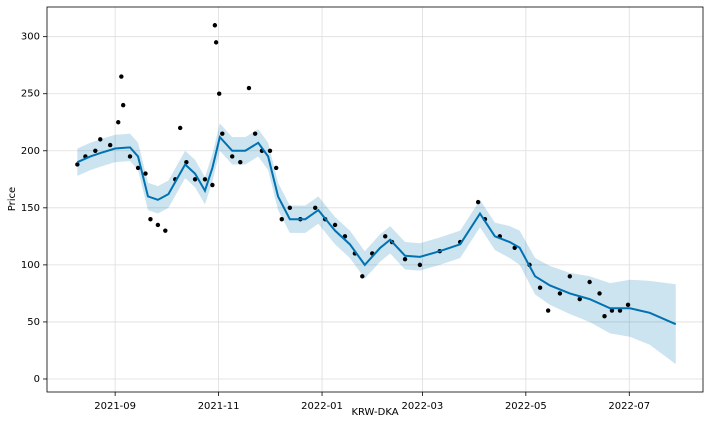  I want to click on x-tick-label: 2022-07, so click(629, 406).